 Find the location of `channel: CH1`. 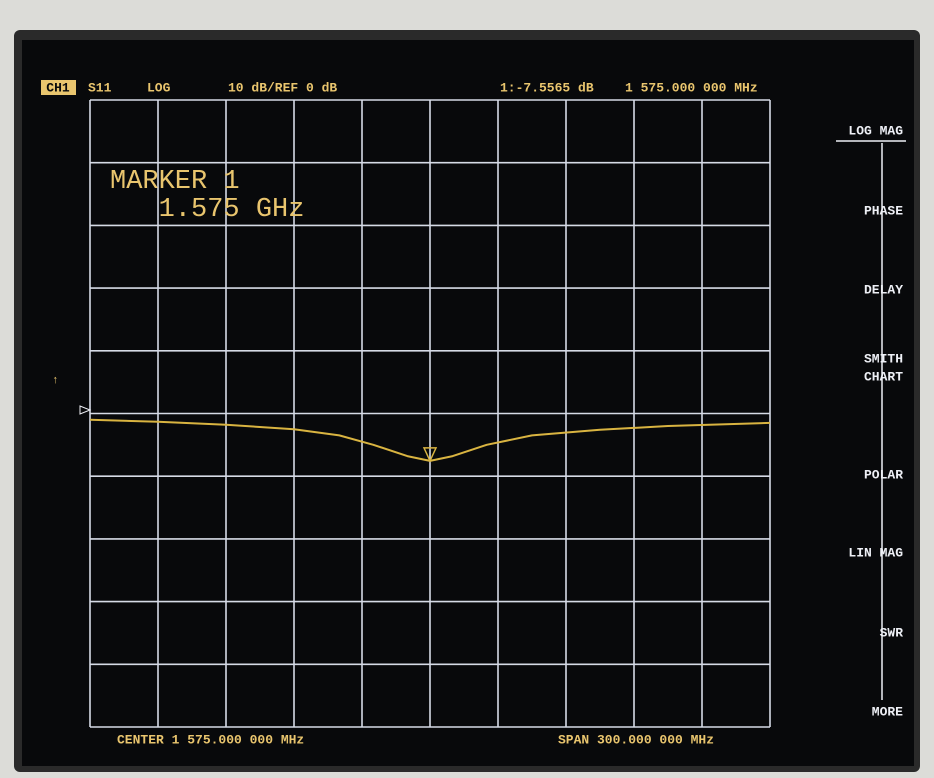

channel: CH1 is located at coordinates (58, 87).